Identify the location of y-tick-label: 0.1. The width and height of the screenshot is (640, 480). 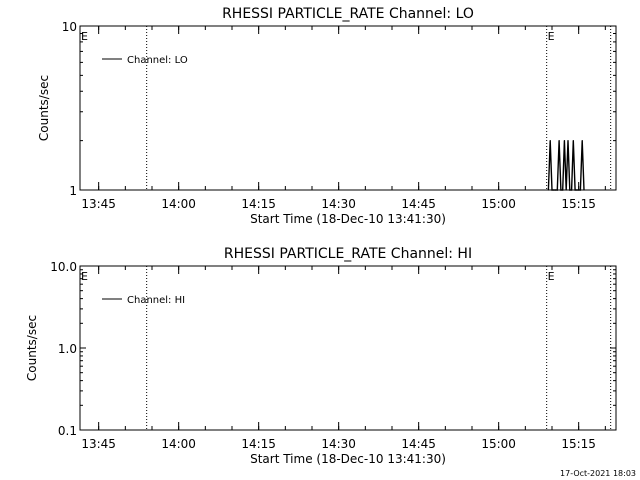
(67, 431).